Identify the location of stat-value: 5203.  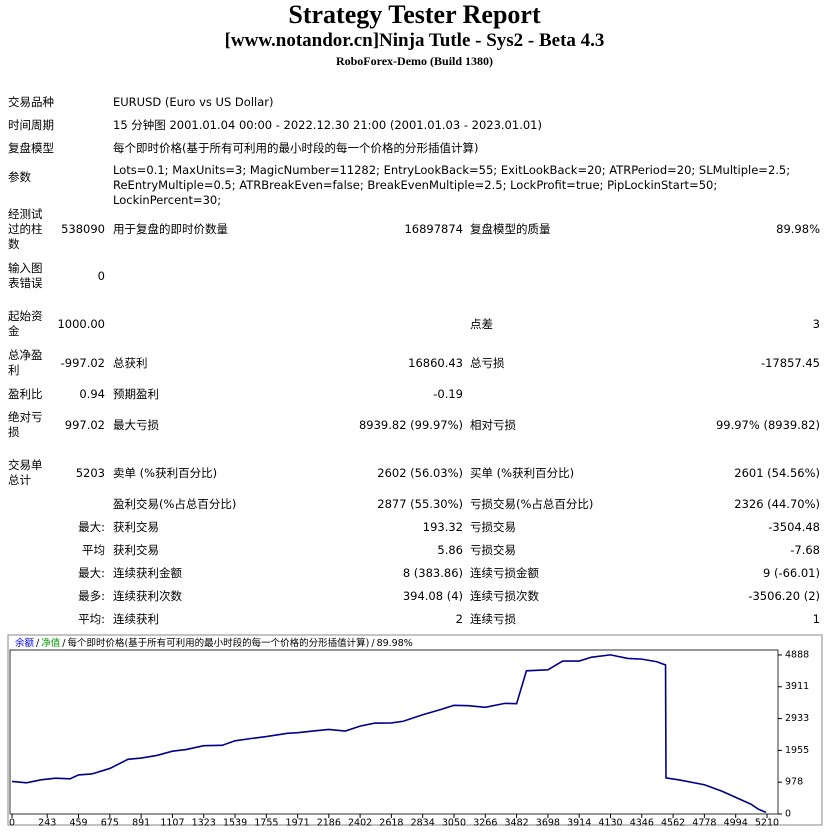
(90, 473).